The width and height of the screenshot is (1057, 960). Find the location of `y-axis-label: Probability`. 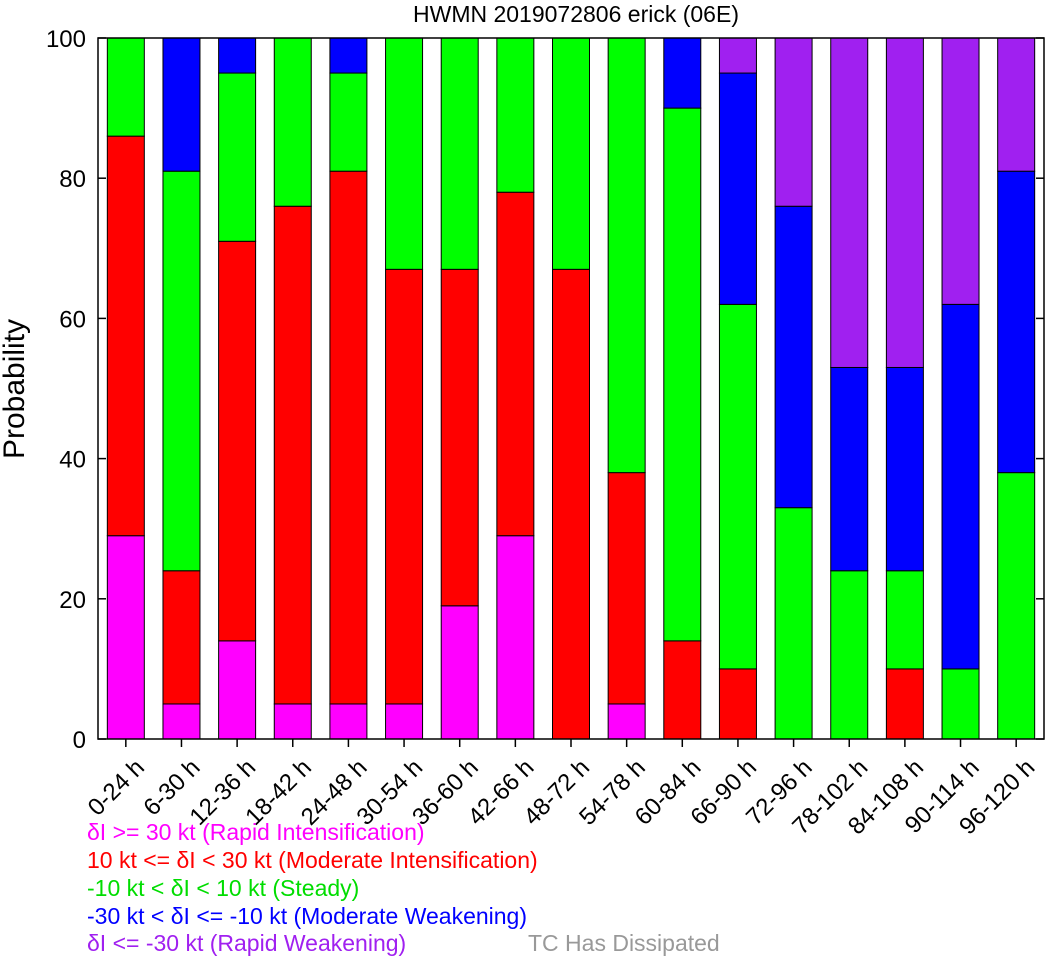

y-axis-label: Probability is located at coordinates (15, 389).